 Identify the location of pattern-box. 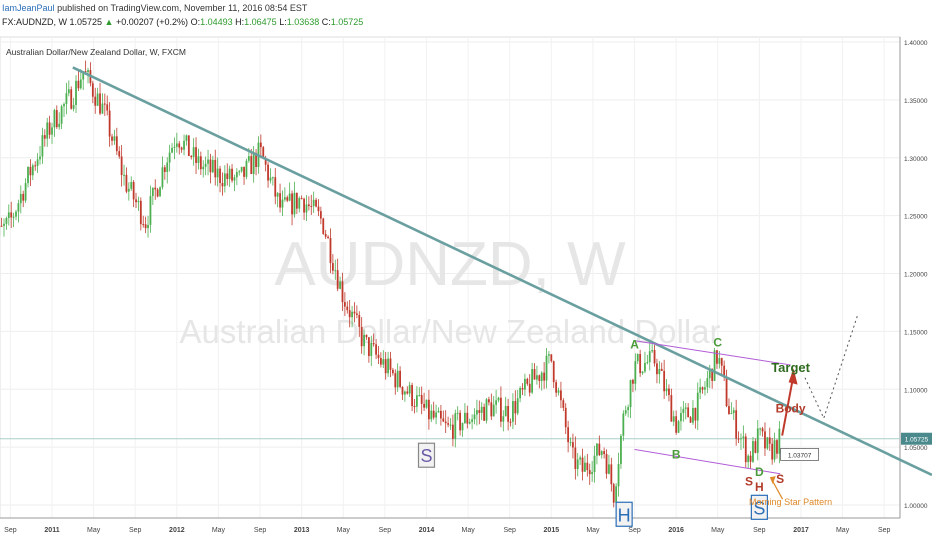
(426, 455).